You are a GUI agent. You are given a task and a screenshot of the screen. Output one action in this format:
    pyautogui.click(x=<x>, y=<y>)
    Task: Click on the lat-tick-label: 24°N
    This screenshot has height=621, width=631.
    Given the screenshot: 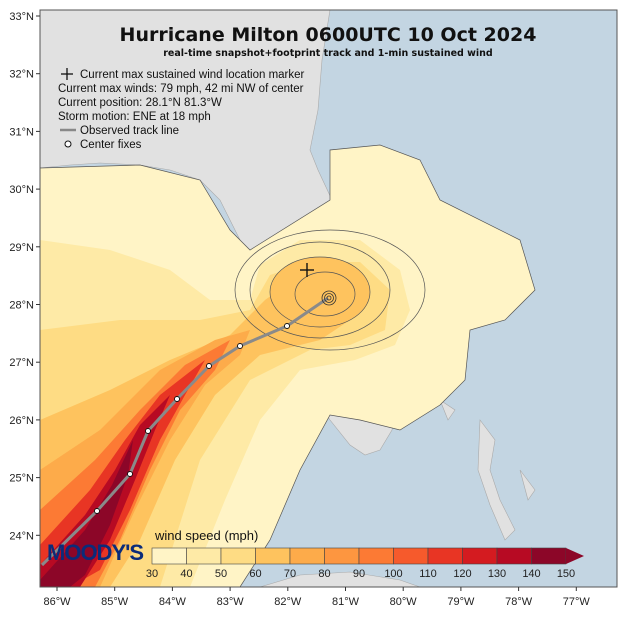 What is the action you would take?
    pyautogui.click(x=21, y=536)
    